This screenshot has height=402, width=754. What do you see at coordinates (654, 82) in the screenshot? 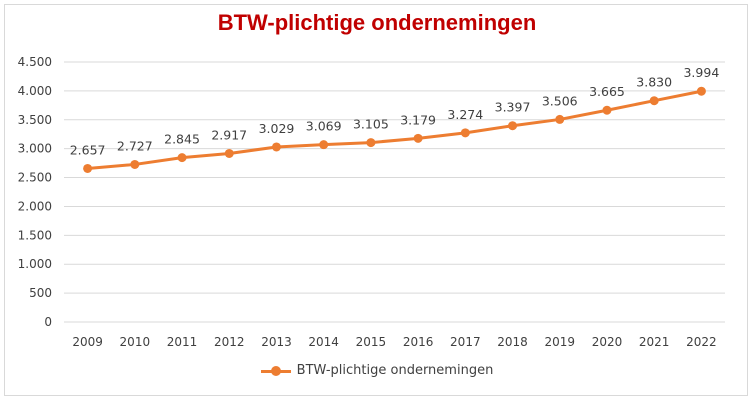
I see `data-label: 3.830` at bounding box center [654, 82].